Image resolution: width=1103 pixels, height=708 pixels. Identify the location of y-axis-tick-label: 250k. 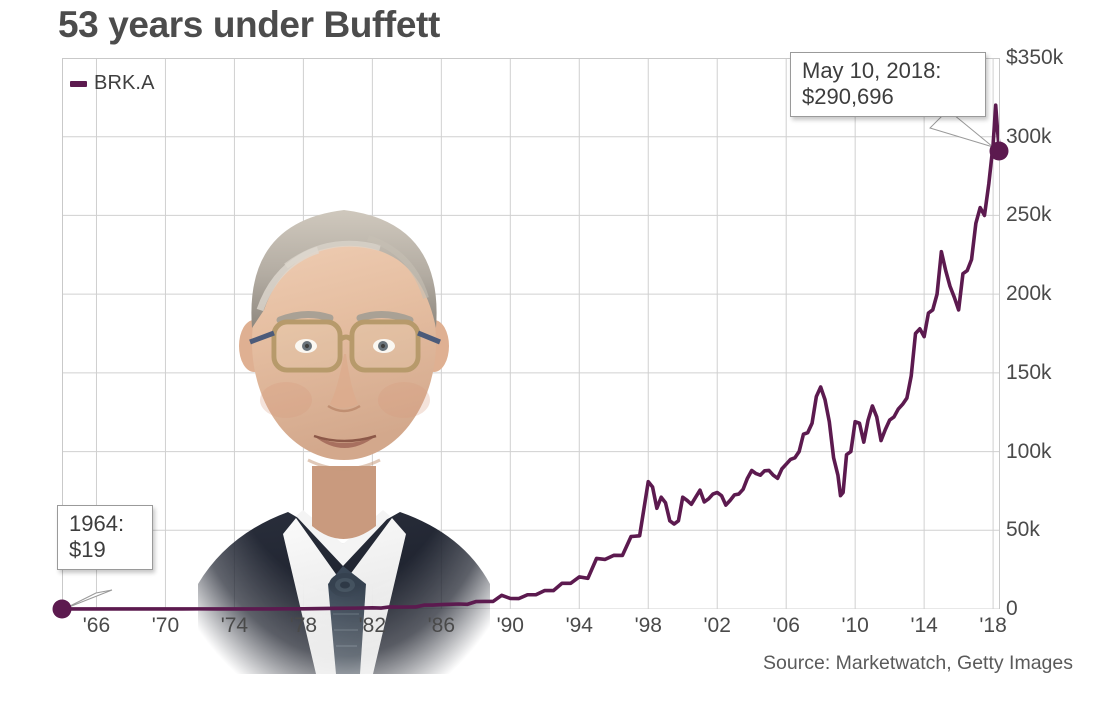
(1029, 215).